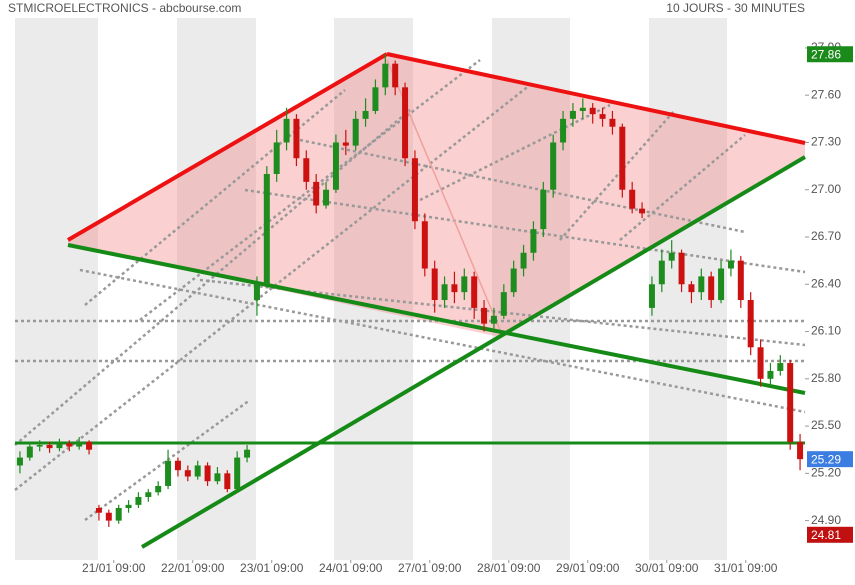  What do you see at coordinates (826, 535) in the screenshot?
I see `price-tag-label: 24.81` at bounding box center [826, 535].